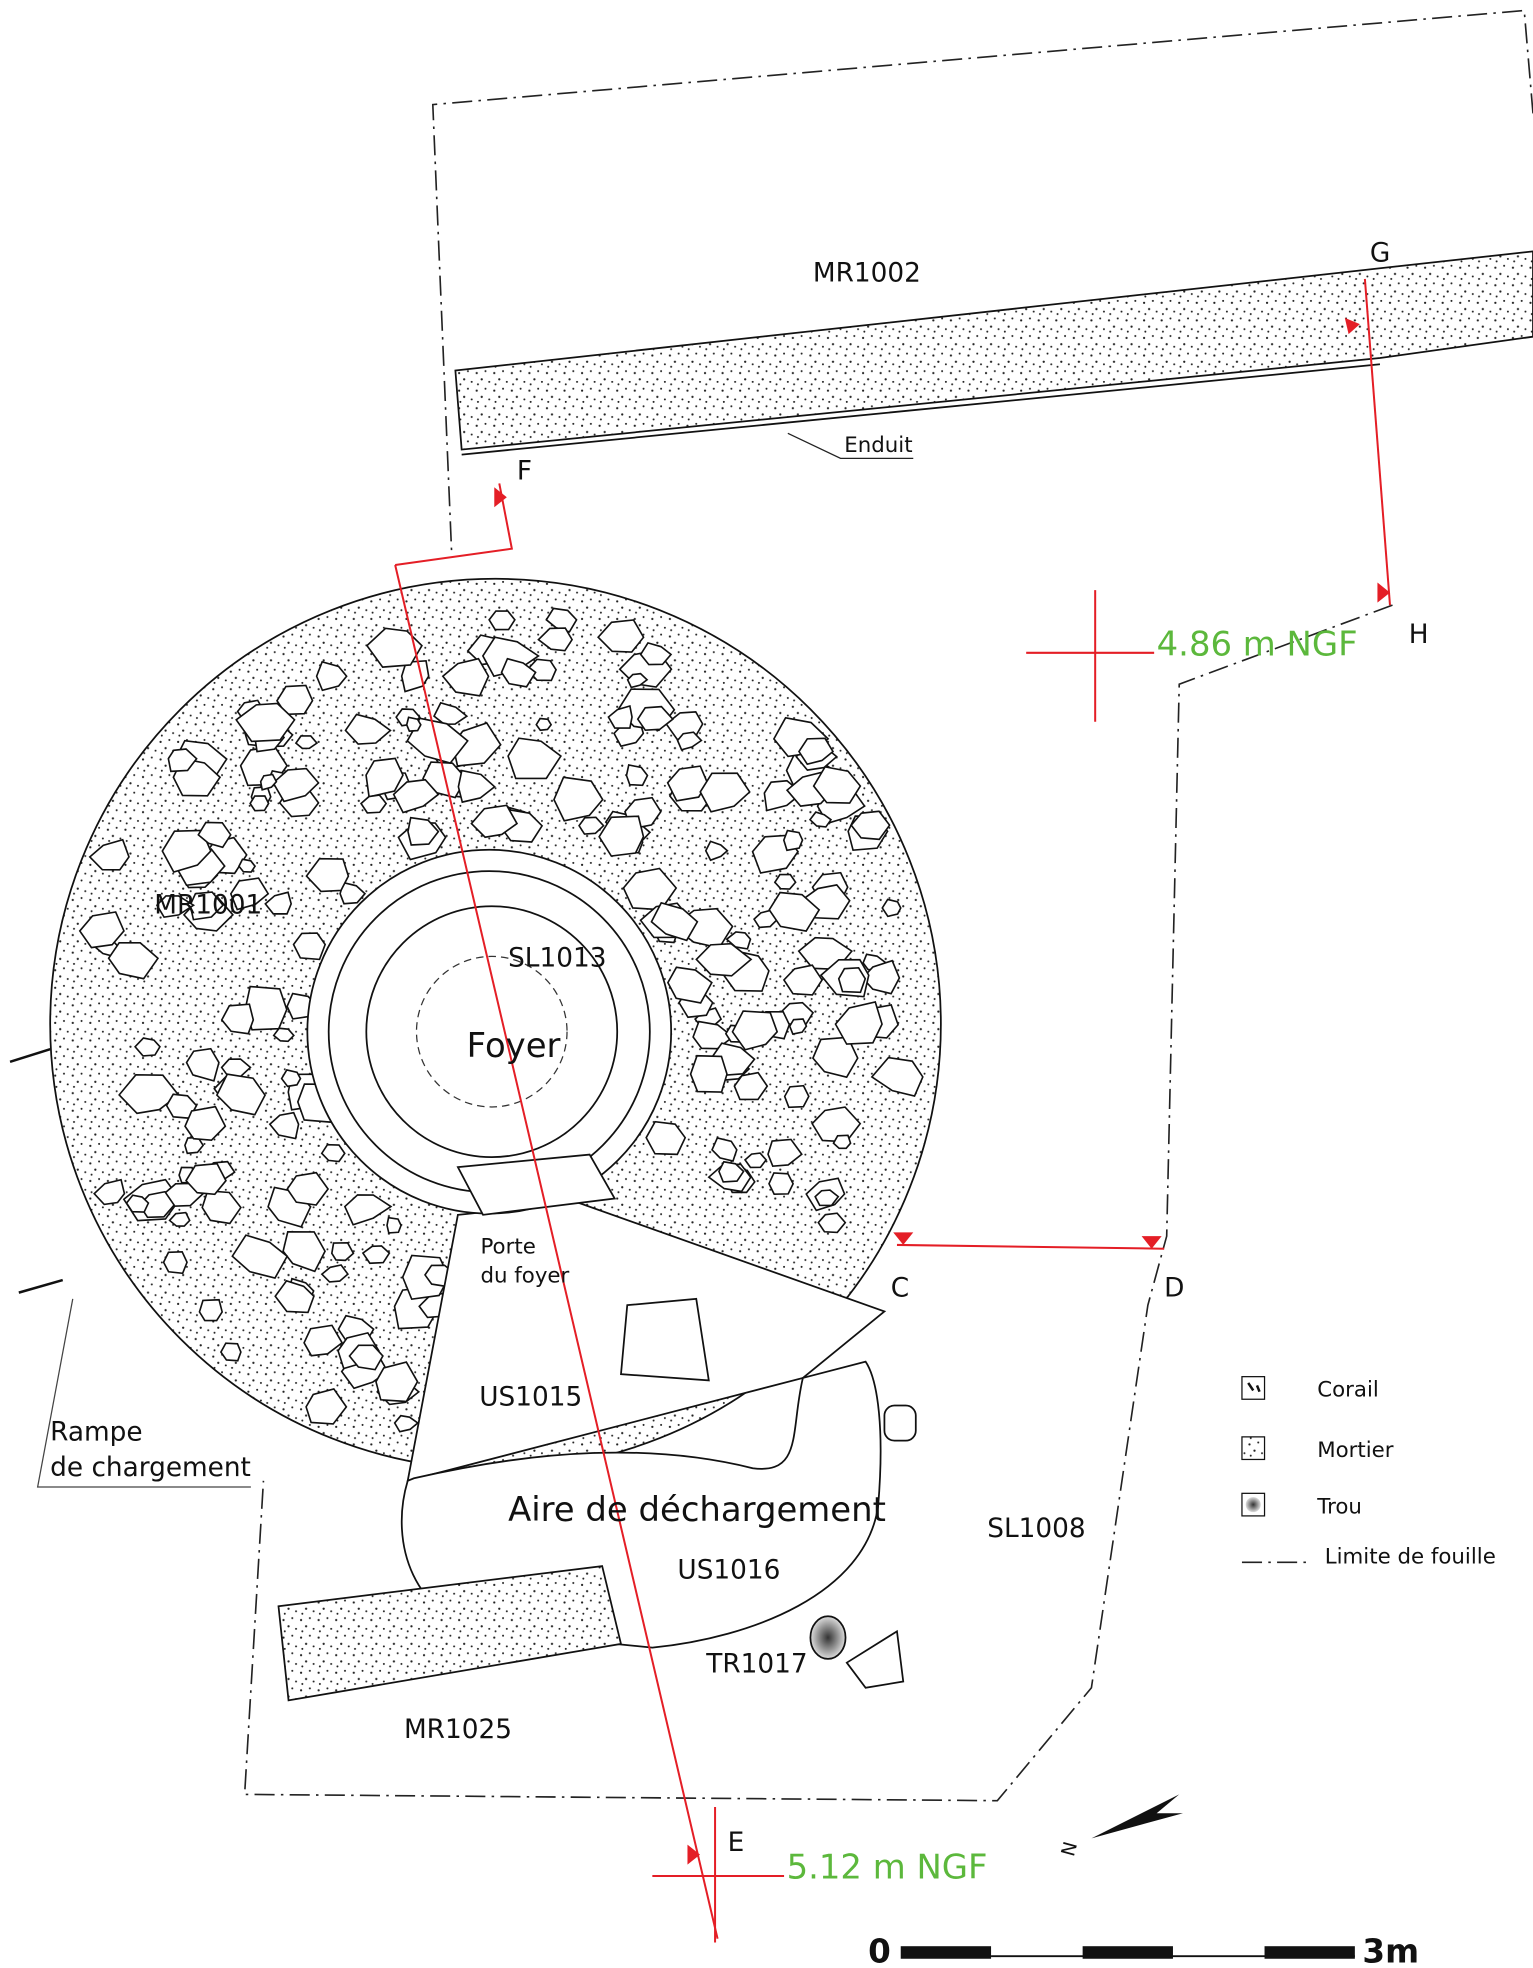 This screenshot has height=1968, width=1533. I want to click on section-ef, so click(556, 1251).